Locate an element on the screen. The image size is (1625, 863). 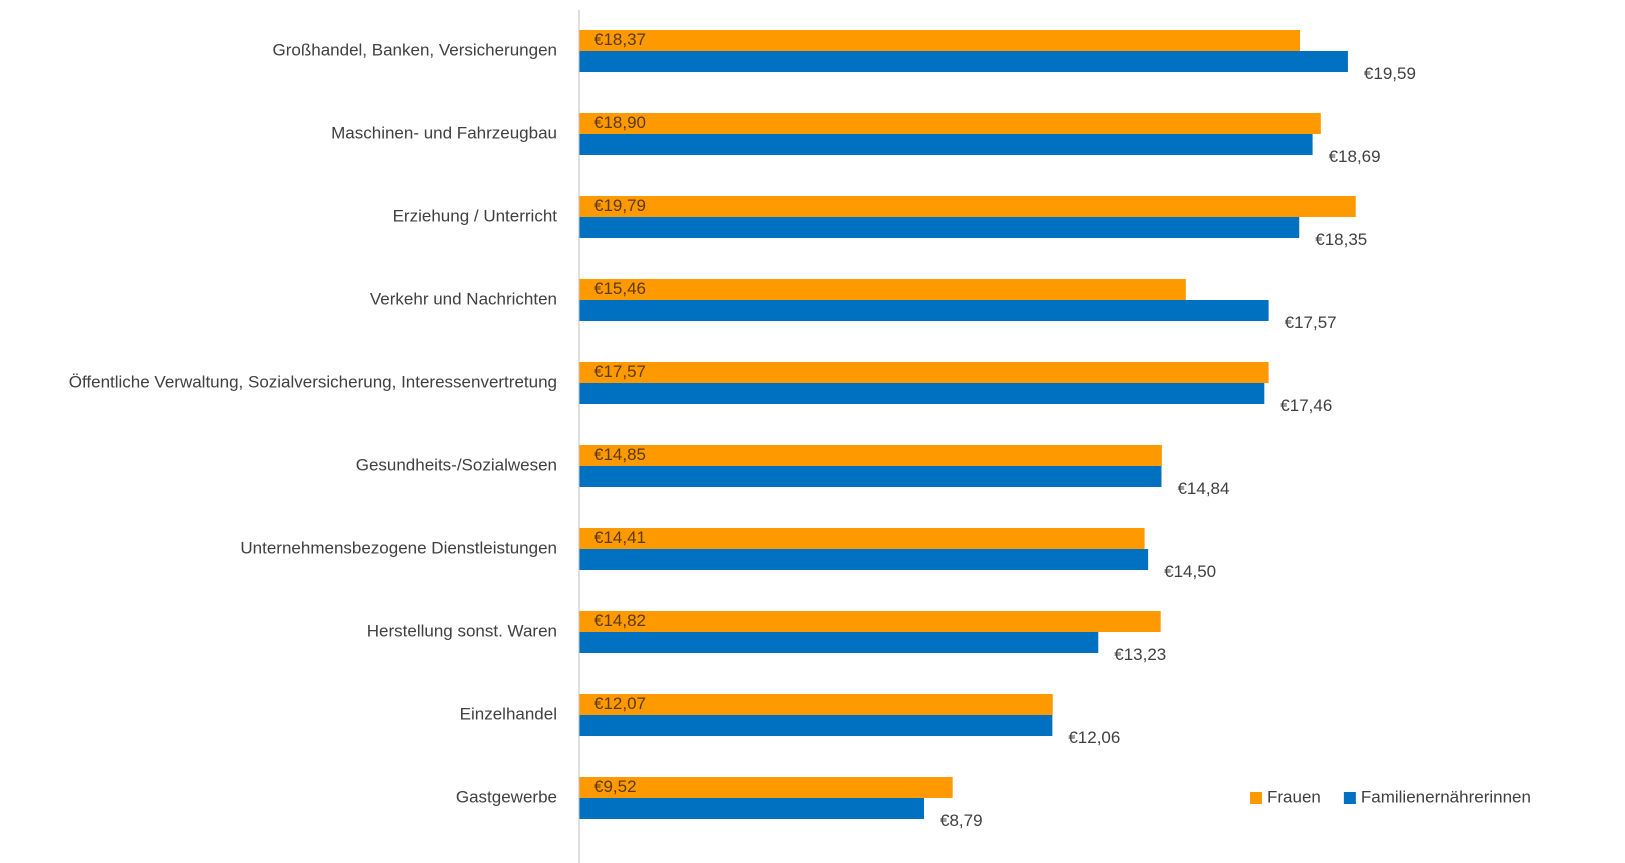
category-label: Maschinen- und Fahrzeugbau is located at coordinates (444, 132).